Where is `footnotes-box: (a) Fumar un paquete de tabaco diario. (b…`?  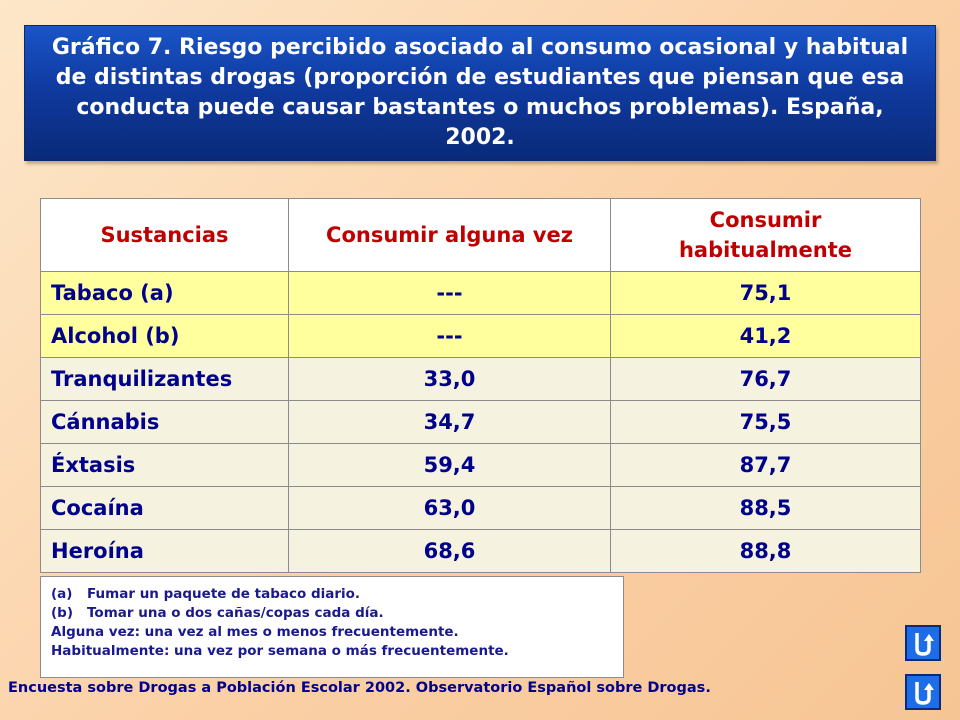
footnotes-box: (a) Fumar un paquete de tabaco diario. (b… is located at coordinates (332, 627).